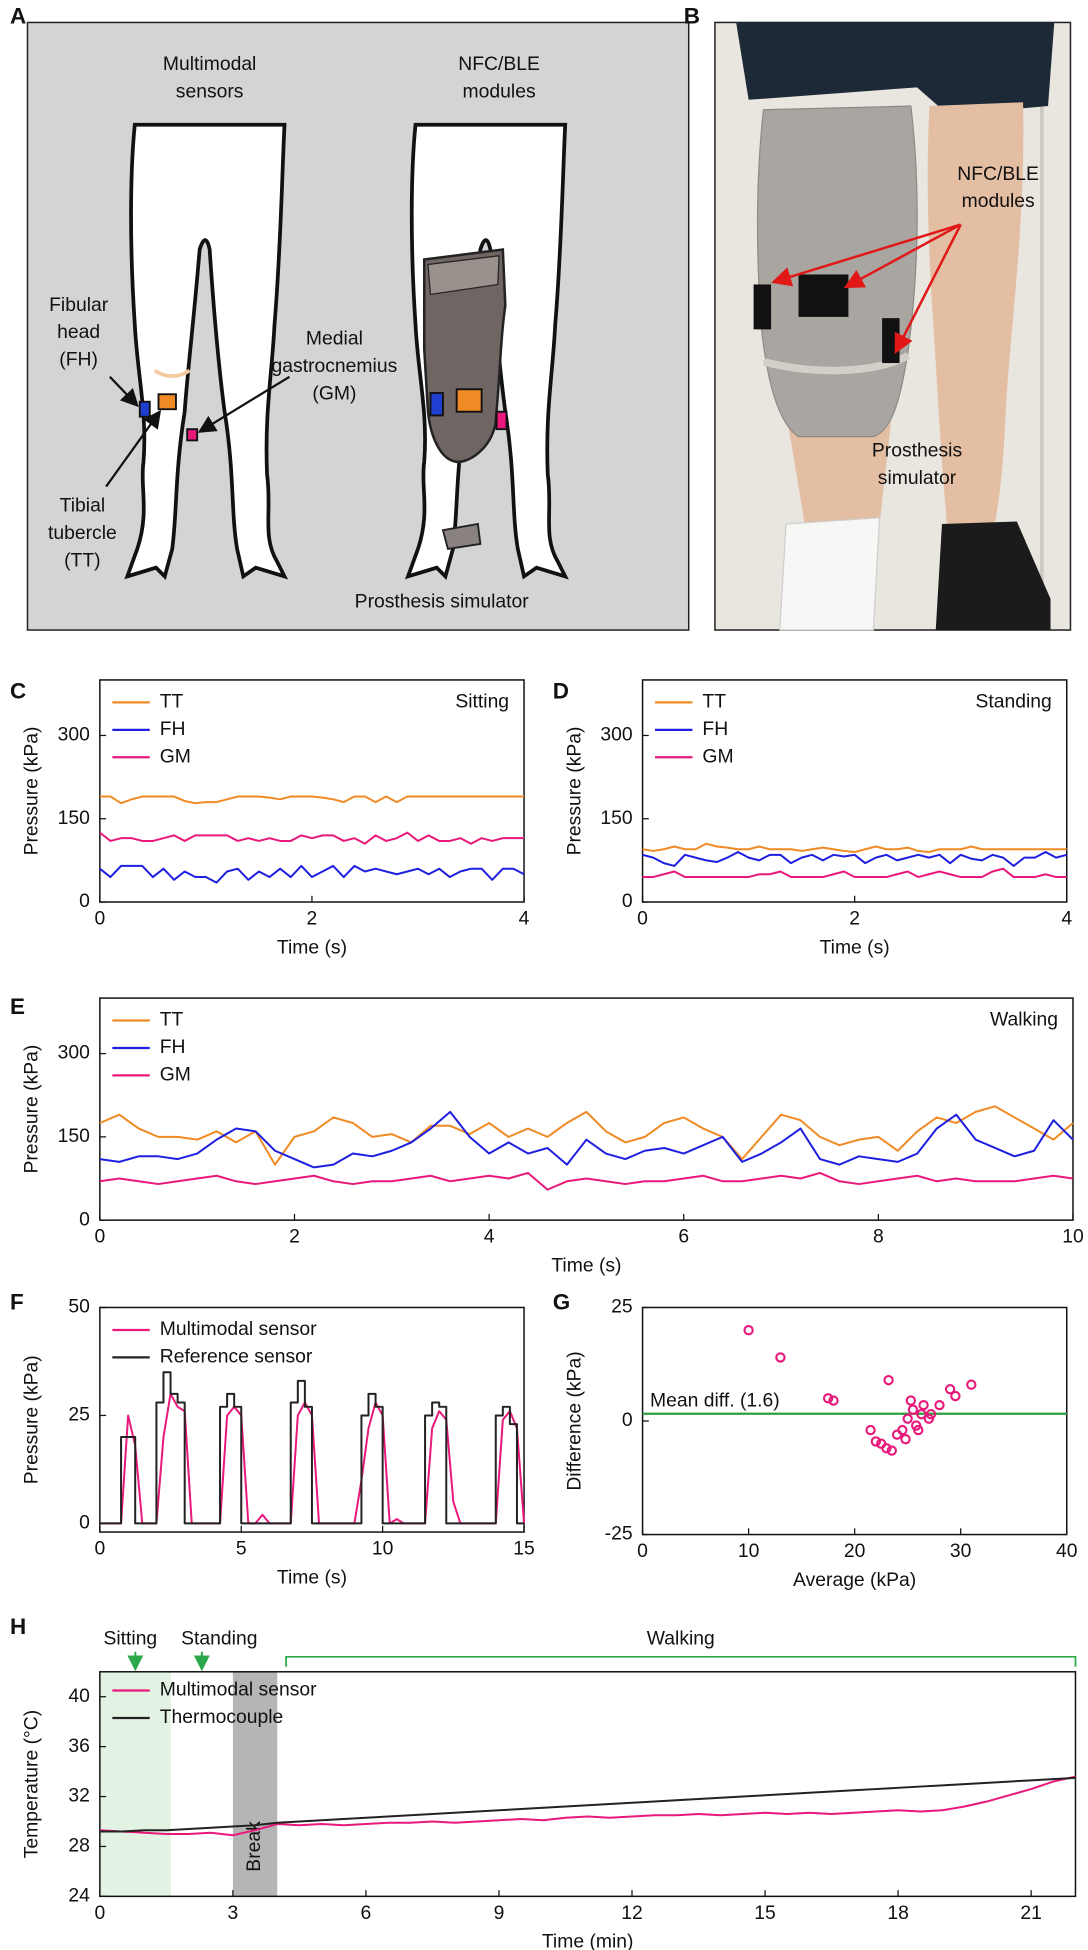 The image size is (1088, 1950). What do you see at coordinates (917, 451) in the screenshot?
I see `label: Prosthesis` at bounding box center [917, 451].